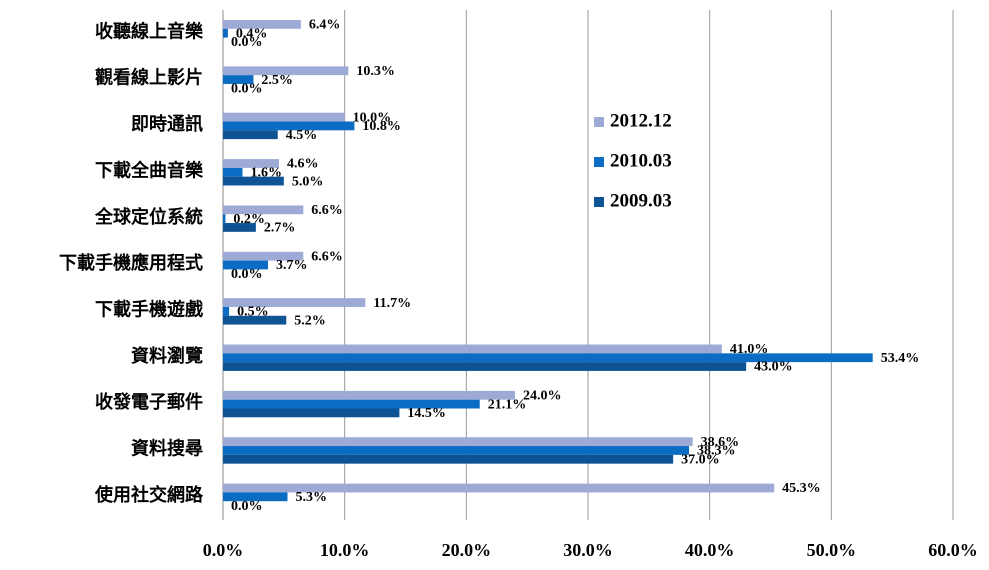 This screenshot has height=570, width=989. I want to click on value-label: 24.0%, so click(542, 396).